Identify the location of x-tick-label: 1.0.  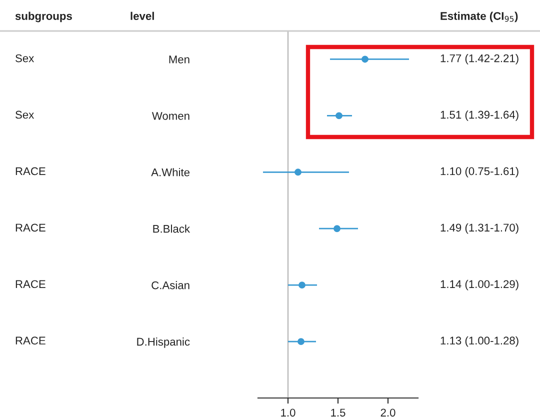
(288, 412).